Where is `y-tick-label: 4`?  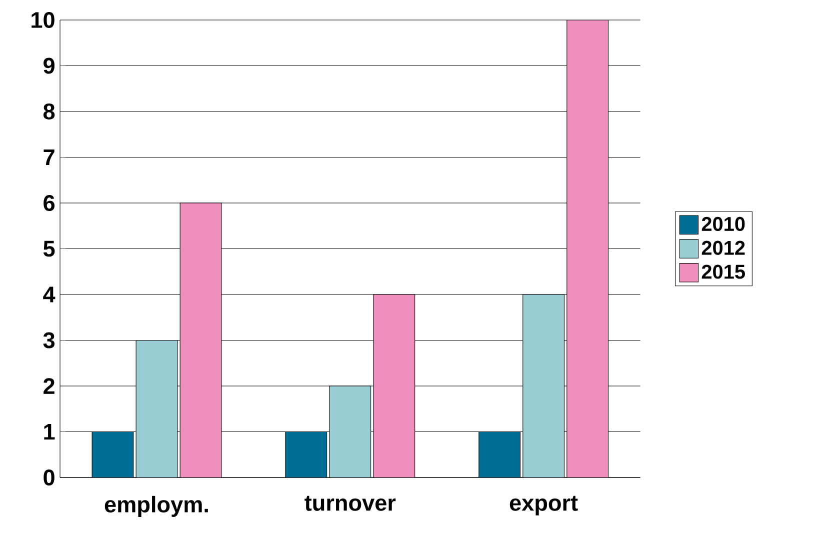
y-tick-label: 4 is located at coordinates (49, 294).